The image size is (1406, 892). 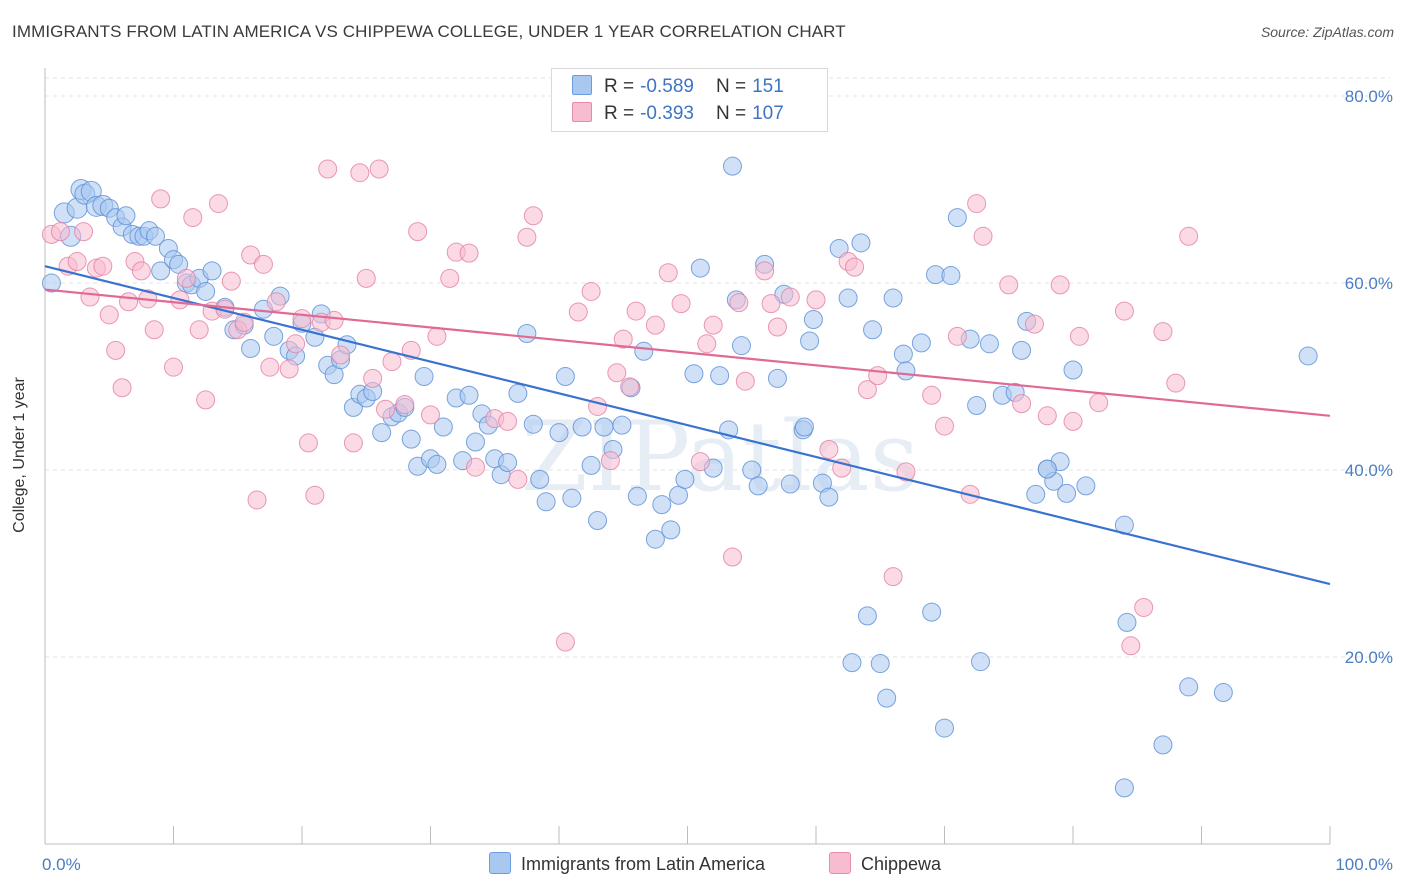 What do you see at coordinates (643, 864) in the screenshot?
I see `legend-label-immigrants: Immigrants from Latin America` at bounding box center [643, 864].